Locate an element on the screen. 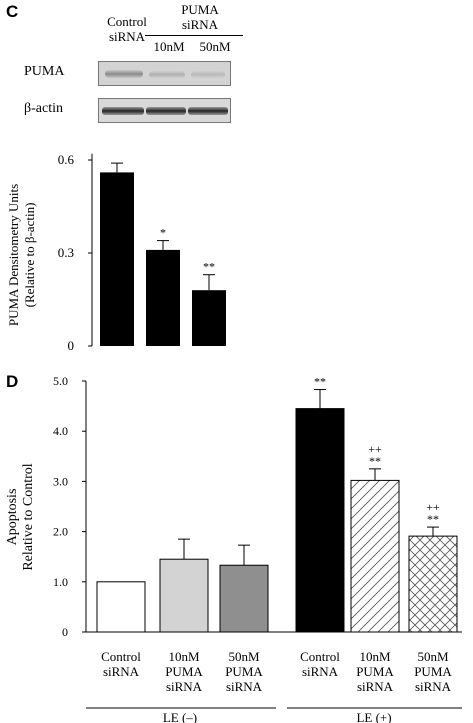 The height and width of the screenshot is (723, 473). blot-strip-puma is located at coordinates (164, 73).